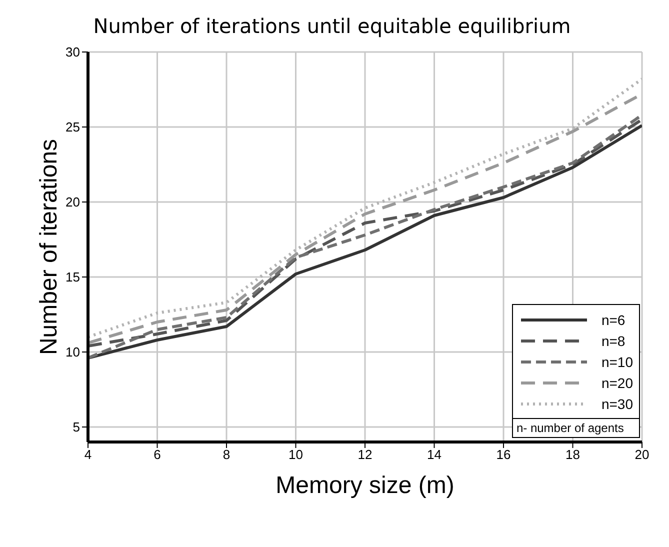 The image size is (669, 547). I want to click on y-tick-label: 5, so click(76, 427).